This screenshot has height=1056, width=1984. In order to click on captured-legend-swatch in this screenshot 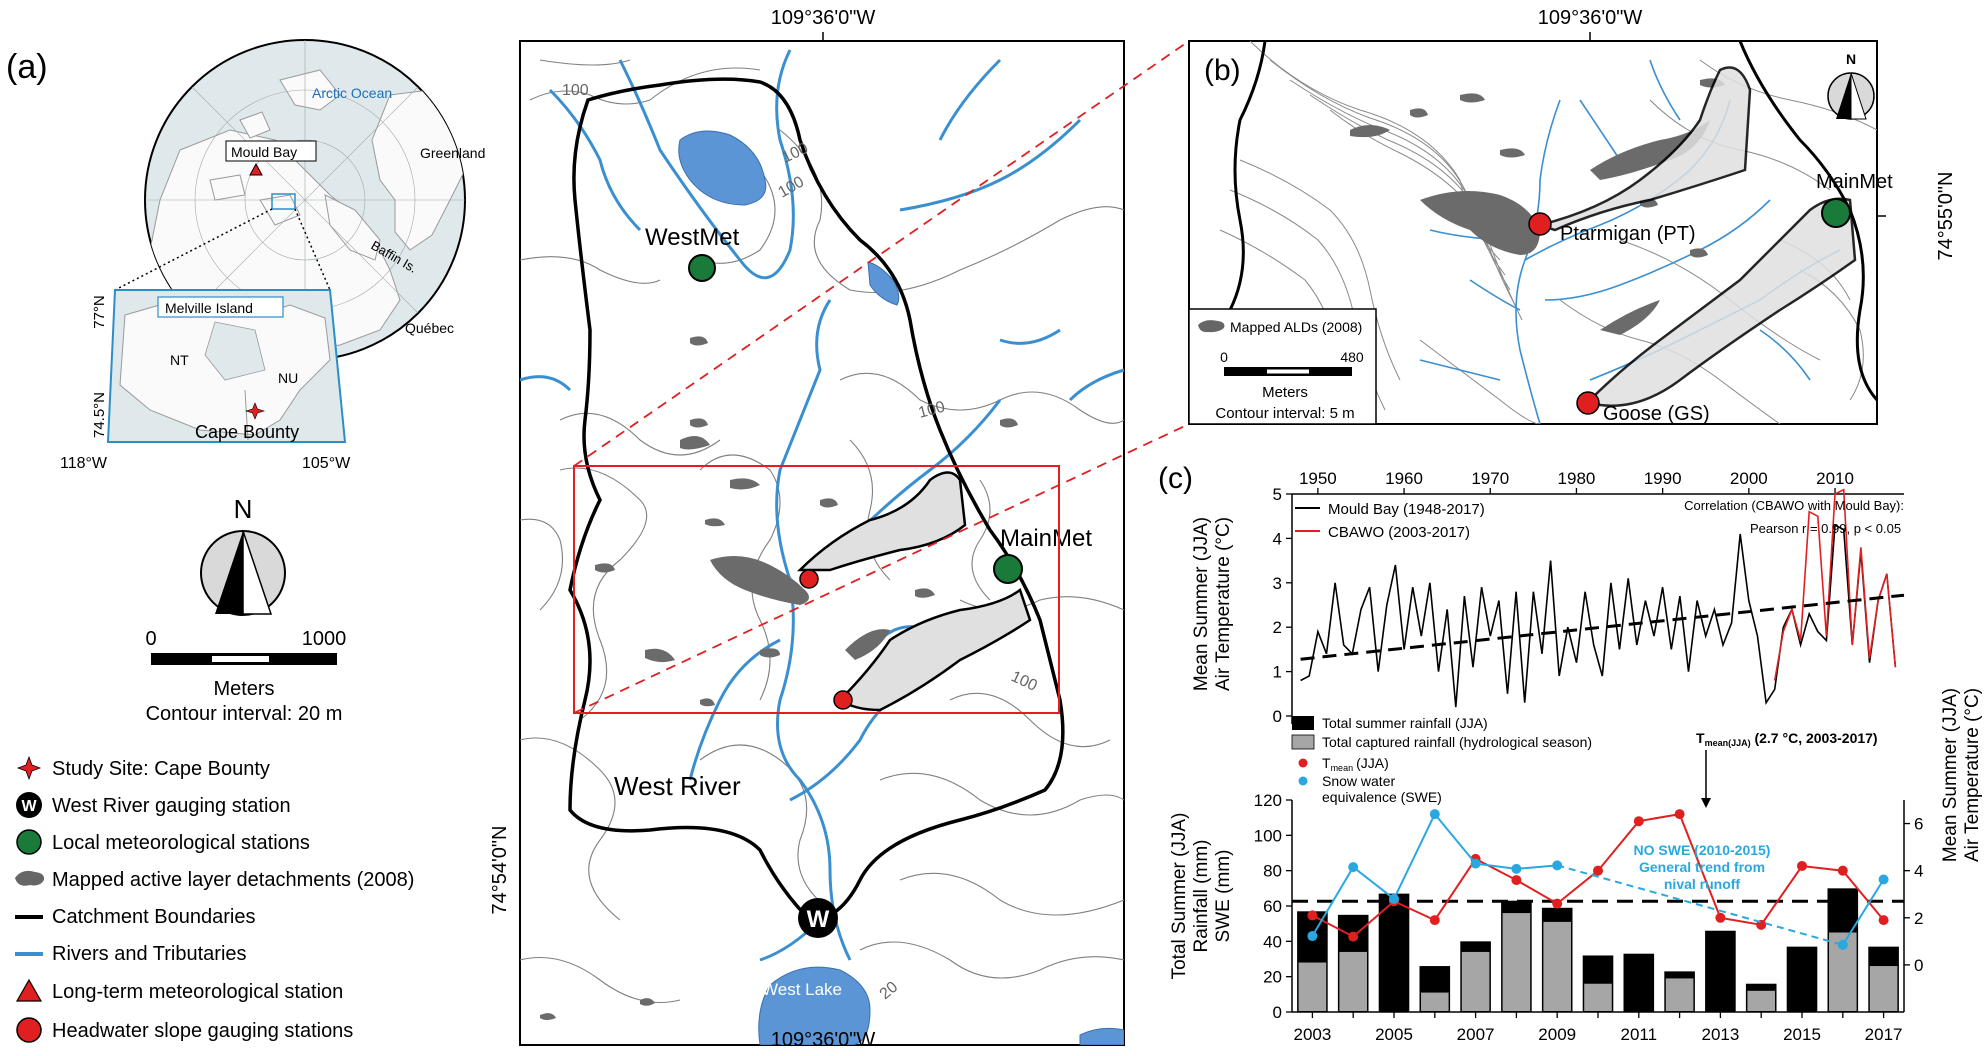, I will do `click(1303, 742)`.